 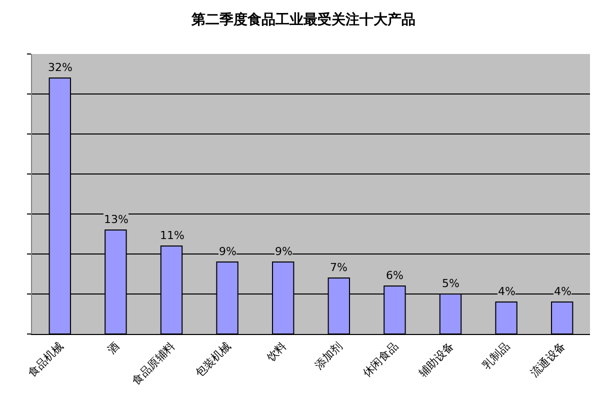 I want to click on x-tick-label: 添加剂, so click(x=328, y=356).